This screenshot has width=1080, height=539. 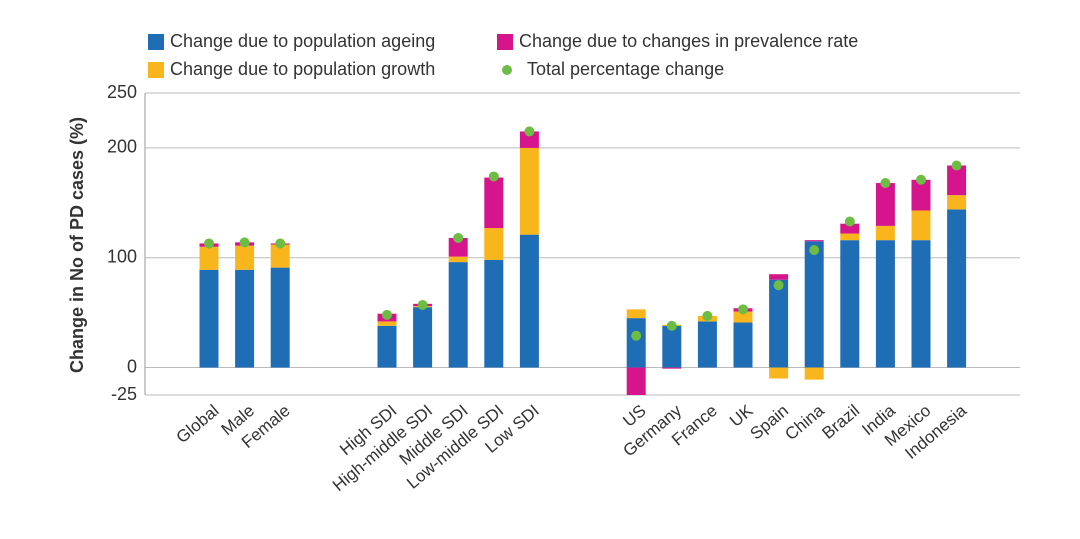 I want to click on legend-label: Change due to population growth, so click(x=302, y=69).